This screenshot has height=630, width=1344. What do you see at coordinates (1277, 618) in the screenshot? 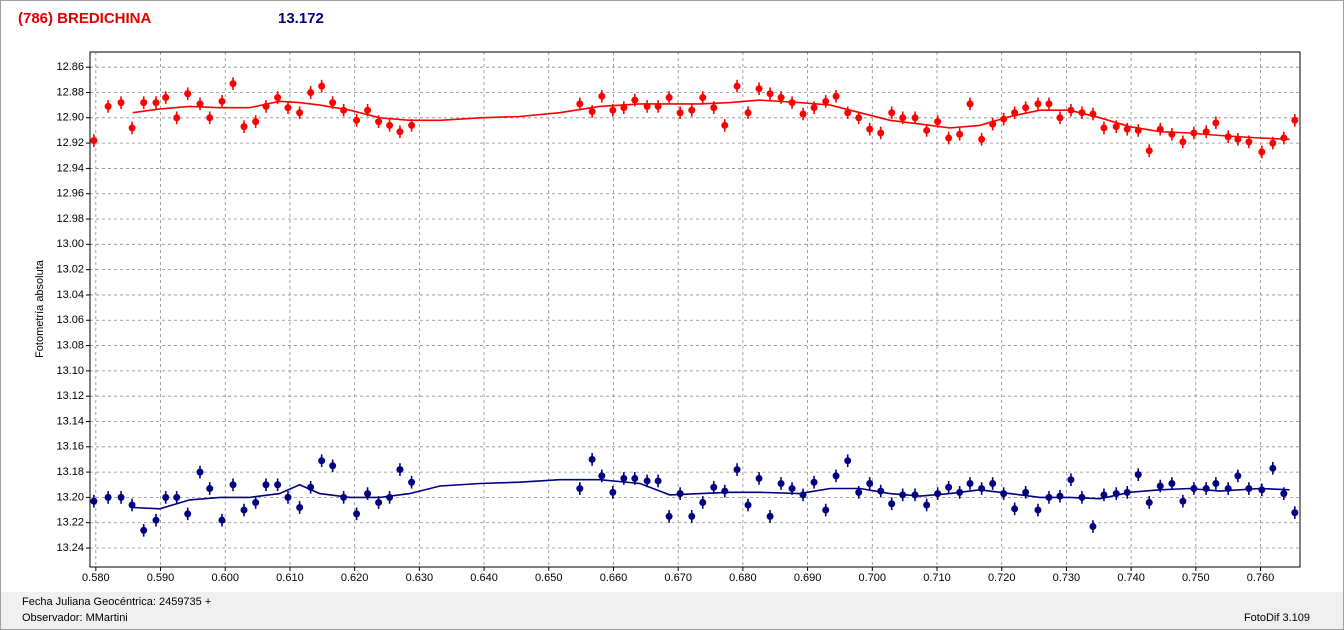
I see `software: FotoDif 3.109` at bounding box center [1277, 618].